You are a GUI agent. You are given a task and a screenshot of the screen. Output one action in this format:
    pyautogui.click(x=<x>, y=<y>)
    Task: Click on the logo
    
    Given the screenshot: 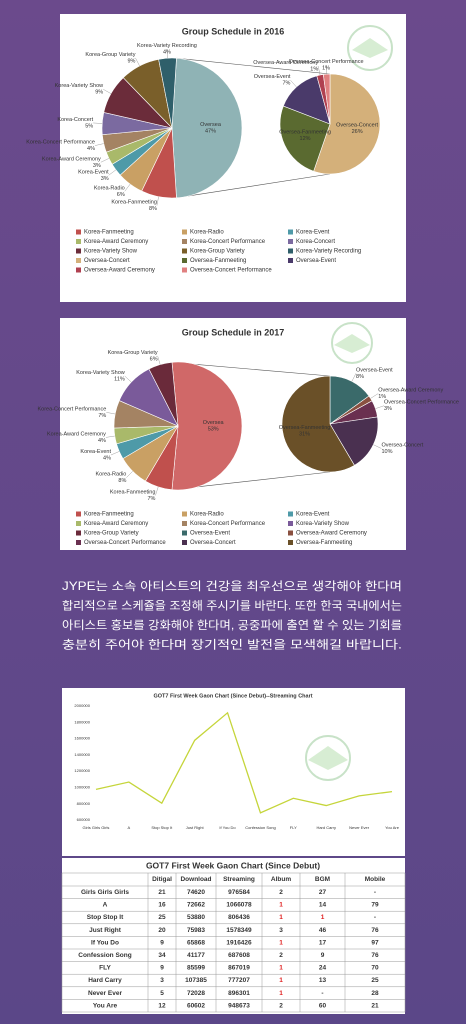 What is the action you would take?
    pyautogui.click(x=370, y=48)
    